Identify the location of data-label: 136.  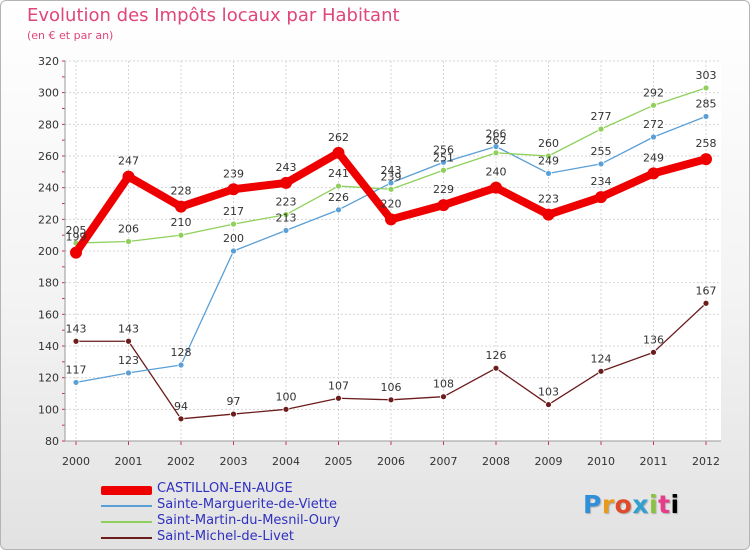
(653, 339).